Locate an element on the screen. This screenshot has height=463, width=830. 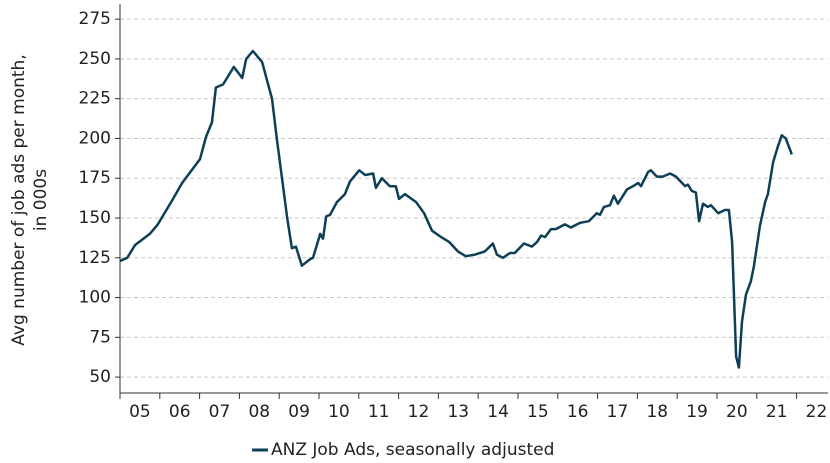
y-tick-label: 150 is located at coordinates (95, 218).